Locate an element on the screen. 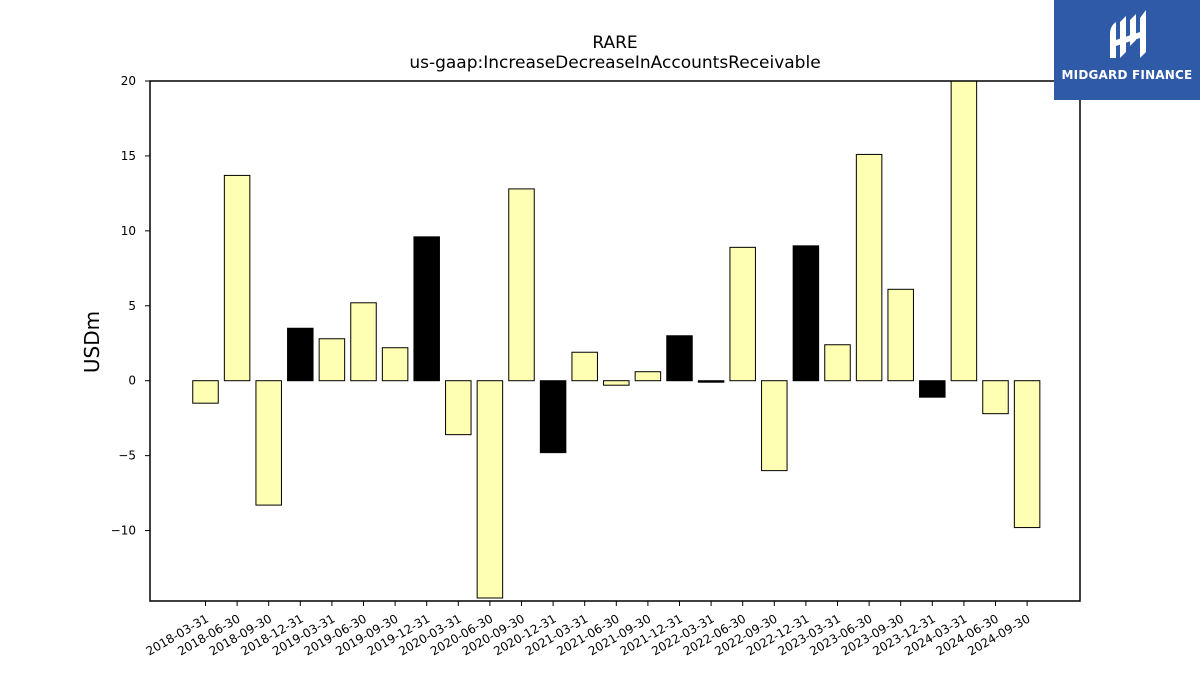  y-tick-label: −5 is located at coordinates (127, 456).